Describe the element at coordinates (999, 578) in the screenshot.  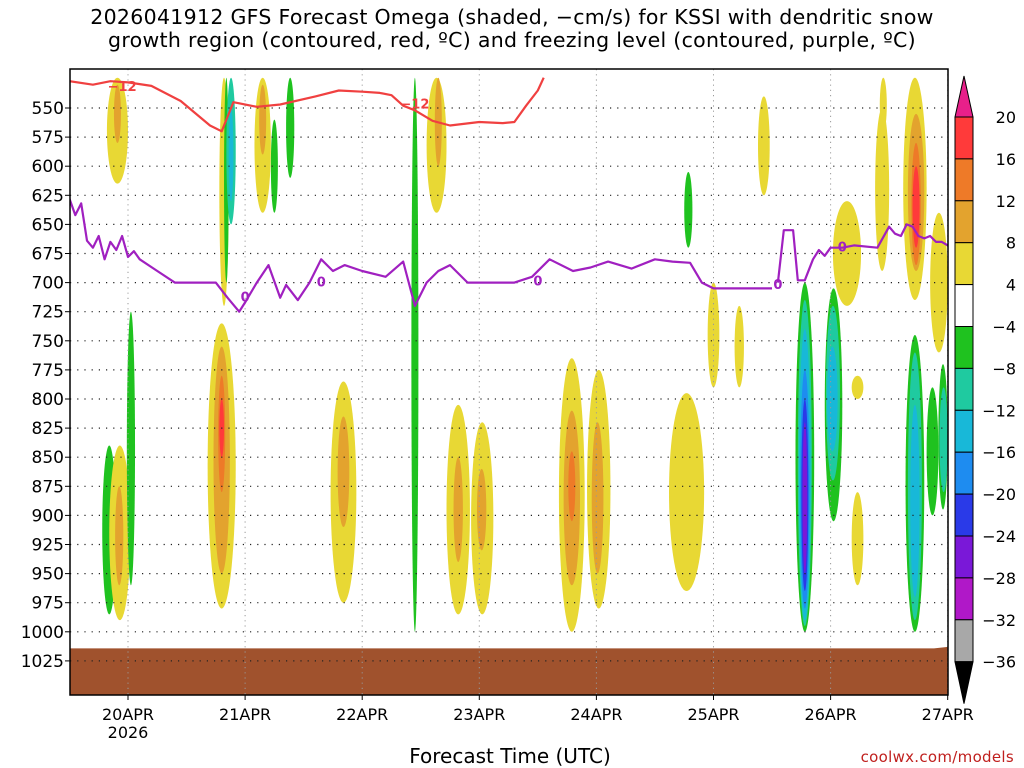
I see `colorbar-label: −28` at that location.